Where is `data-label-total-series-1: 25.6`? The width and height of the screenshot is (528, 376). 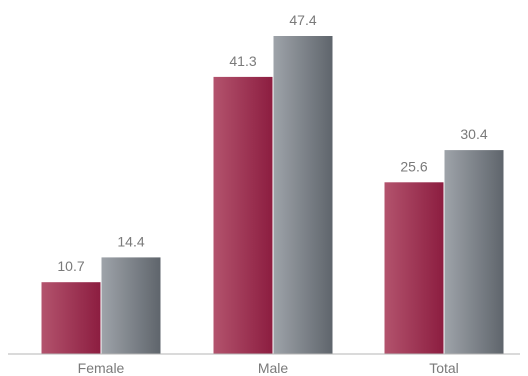 data-label-total-series-1: 25.6 is located at coordinates (413, 166).